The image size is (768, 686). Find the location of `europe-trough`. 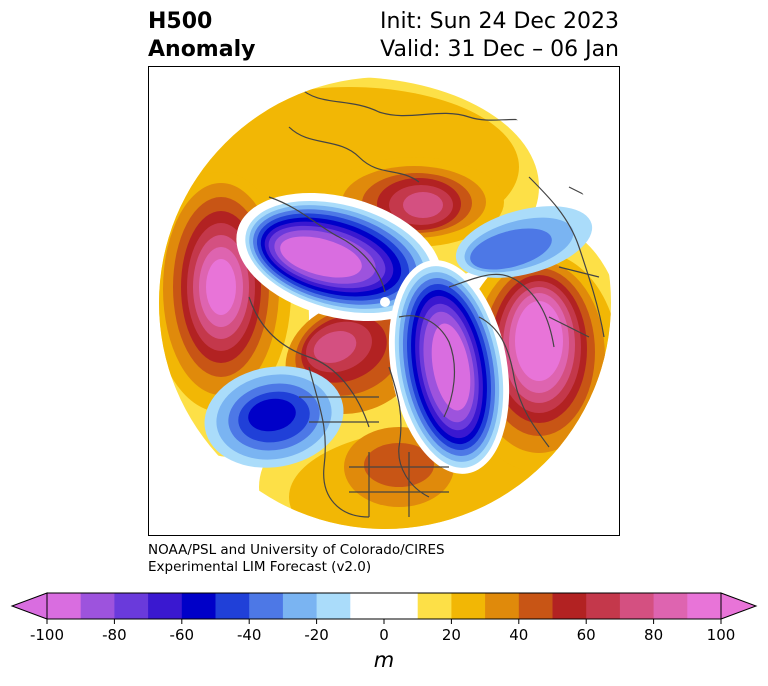

europe-trough is located at coordinates (524, 242).